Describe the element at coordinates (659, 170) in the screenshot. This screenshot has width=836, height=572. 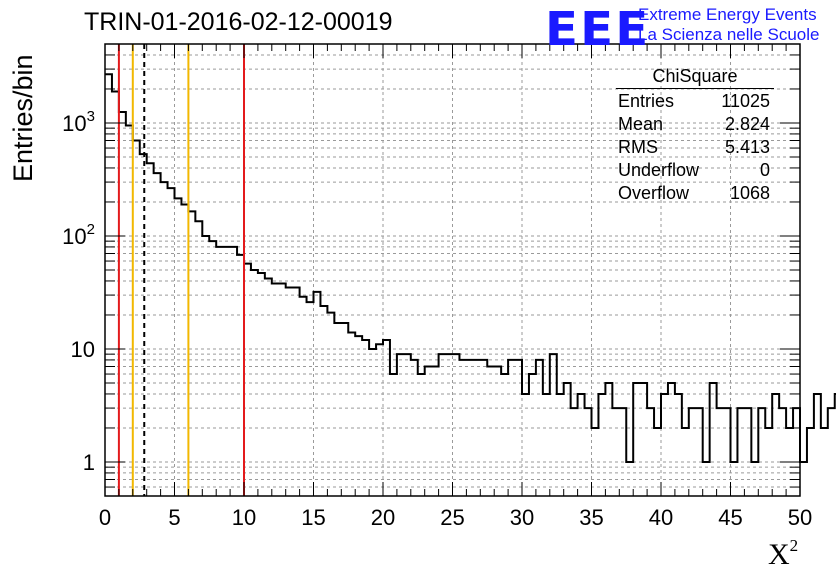
I see `stats-label: Underflow` at that location.